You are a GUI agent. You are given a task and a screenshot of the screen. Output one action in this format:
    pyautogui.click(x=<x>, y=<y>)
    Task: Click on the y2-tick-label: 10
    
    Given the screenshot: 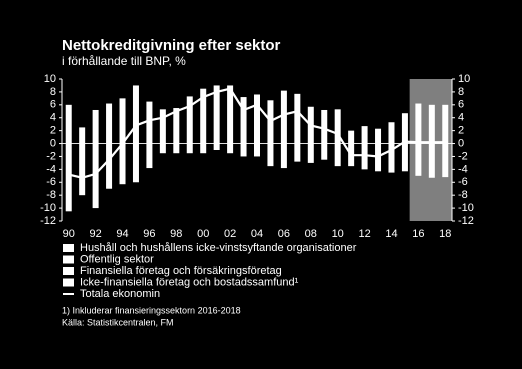 What is the action you would take?
    pyautogui.click(x=464, y=79)
    